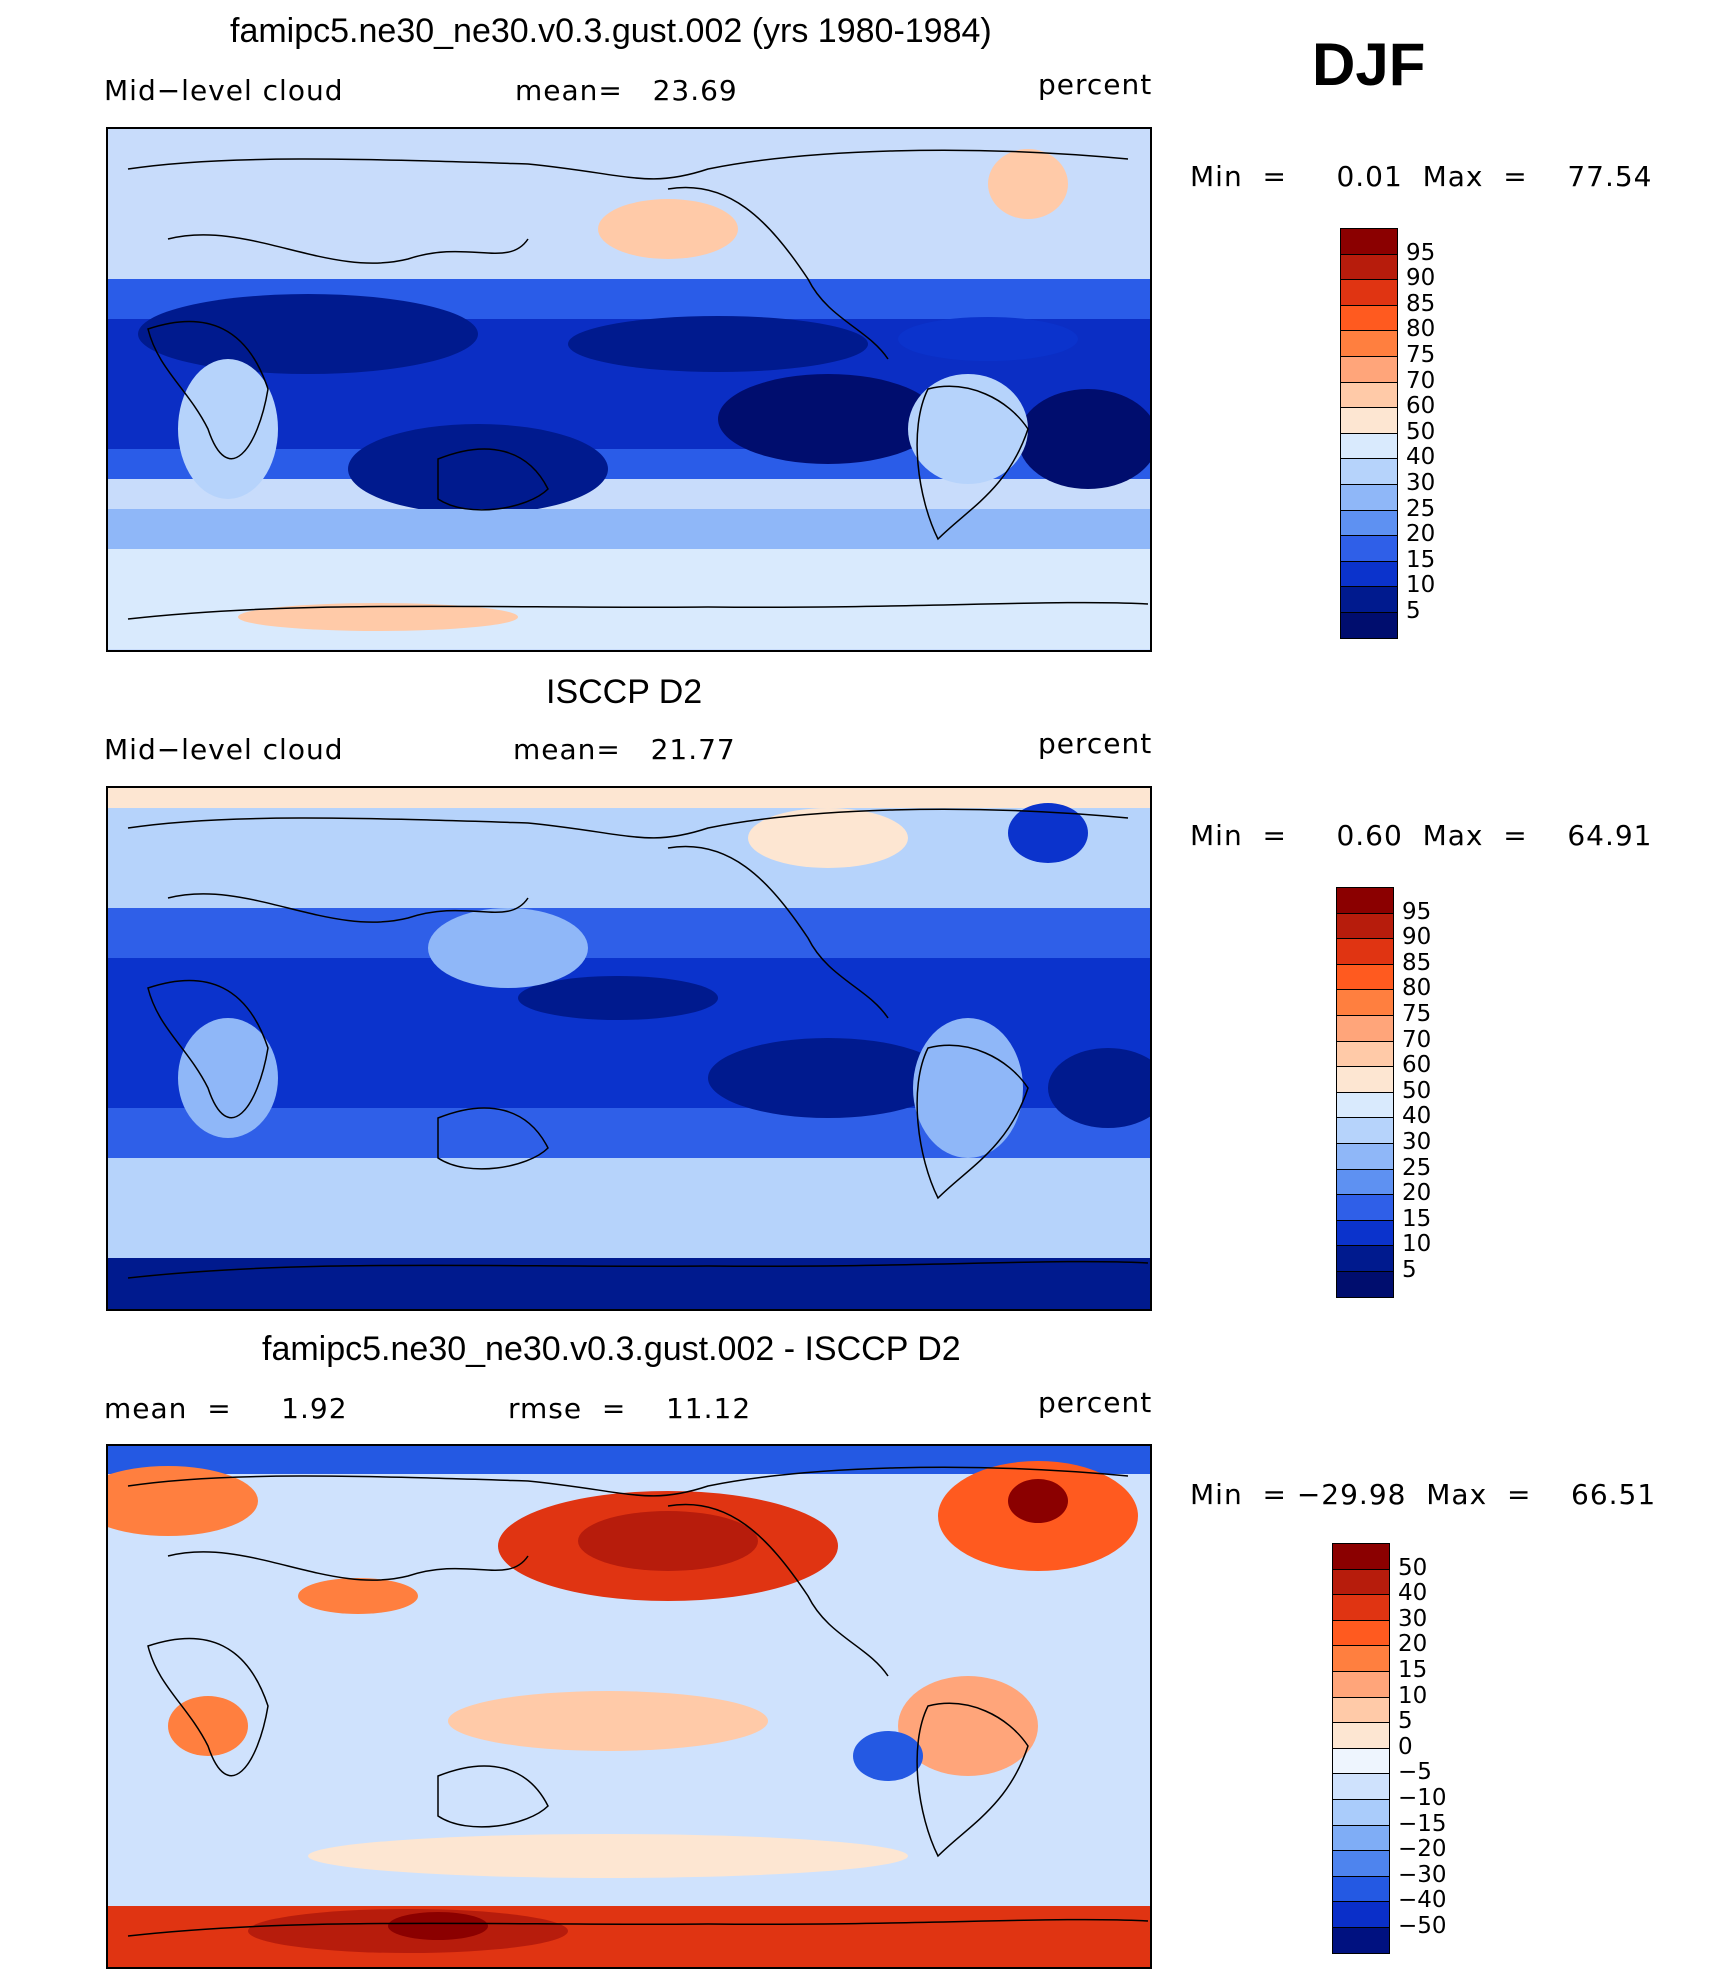 The width and height of the screenshot is (1710, 1969). What do you see at coordinates (1423, 1494) in the screenshot?
I see `panel3-minmax-label: Min = −29.98 Max = 66.51` at bounding box center [1423, 1494].